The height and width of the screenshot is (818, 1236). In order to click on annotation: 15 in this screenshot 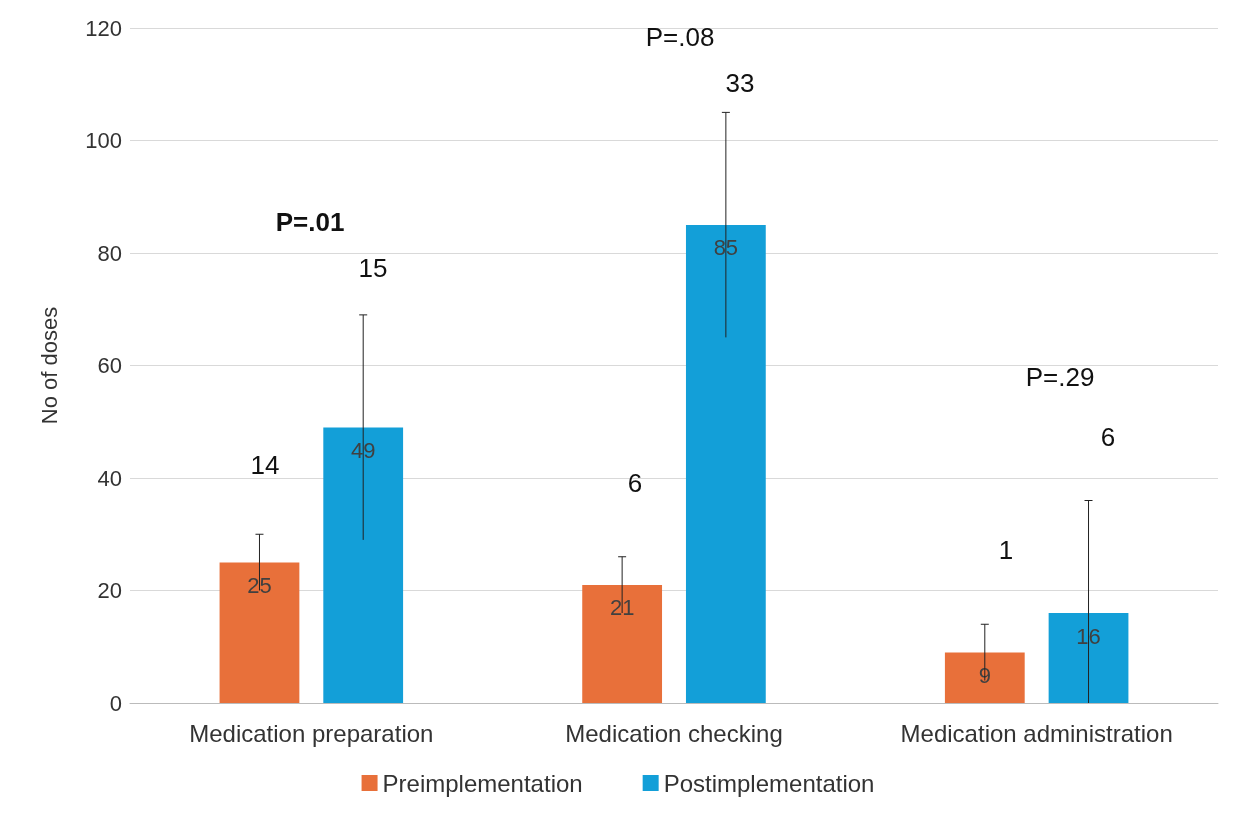, I will do `click(373, 268)`.